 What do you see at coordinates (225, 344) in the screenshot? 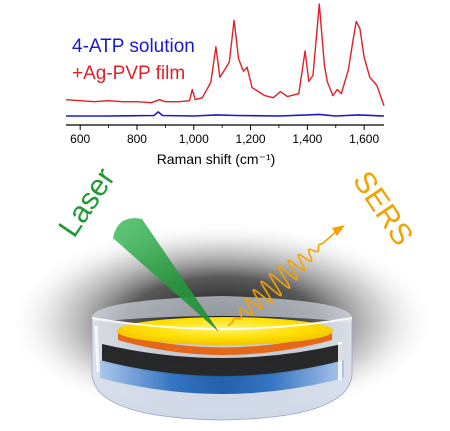
I see `substrate-edge` at bounding box center [225, 344].